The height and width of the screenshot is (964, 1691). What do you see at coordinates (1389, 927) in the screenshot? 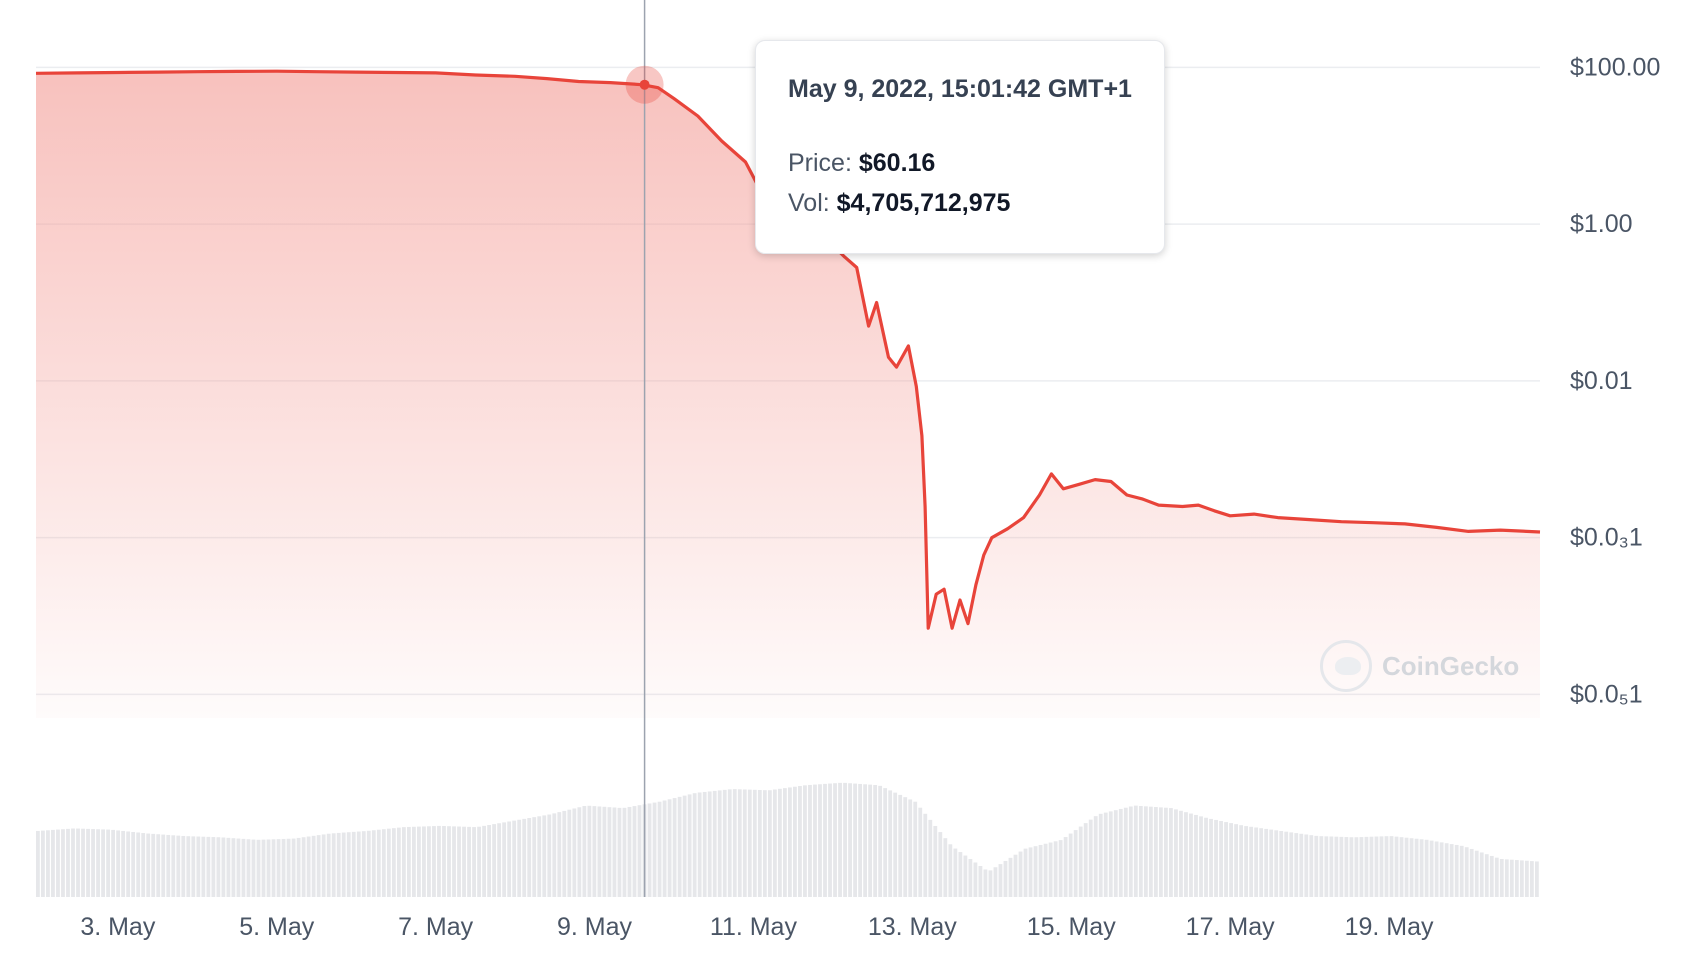
I see `x-tick-label: 19. May` at bounding box center [1389, 927].